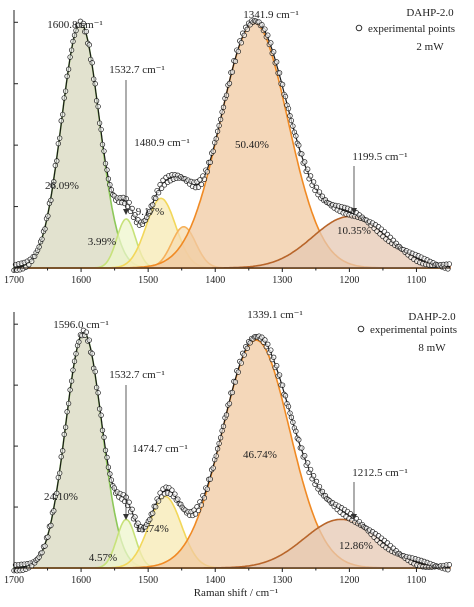 This screenshot has width=474, height=607. Describe the element at coordinates (354, 231) in the screenshot. I see `area-percent-label: 10.35%` at that location.